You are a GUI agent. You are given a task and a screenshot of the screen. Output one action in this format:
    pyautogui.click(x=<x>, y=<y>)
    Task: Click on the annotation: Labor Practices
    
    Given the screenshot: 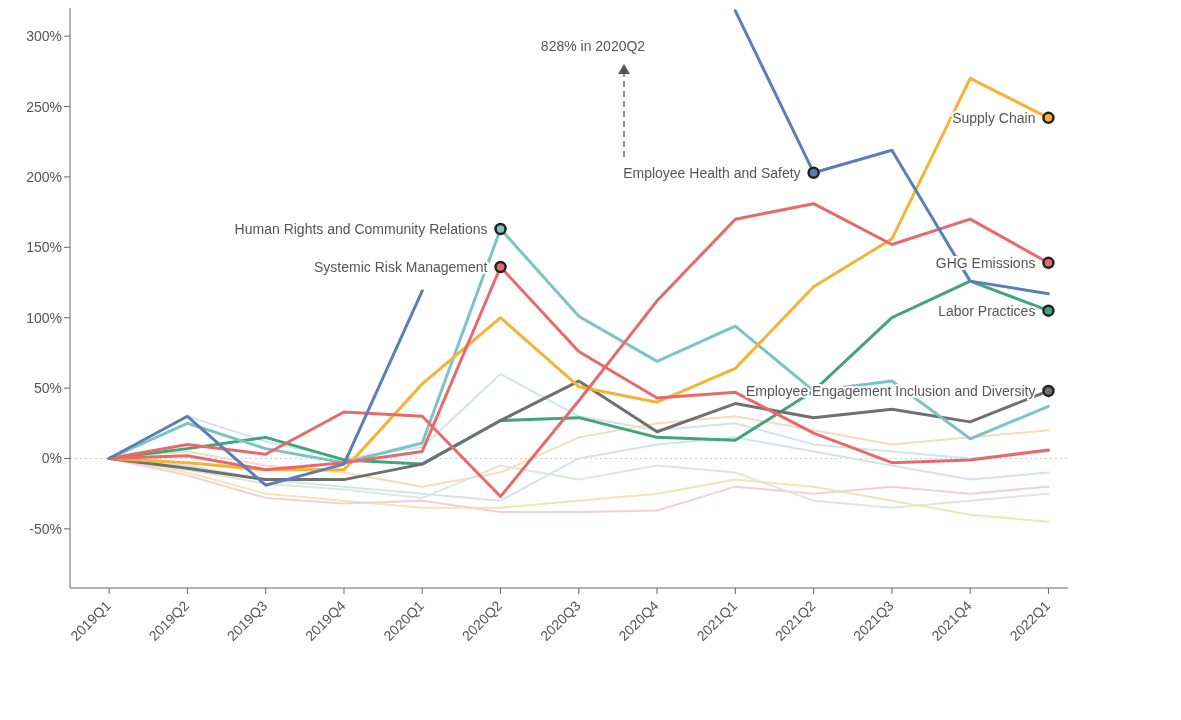 What is the action you would take?
    pyautogui.click(x=987, y=310)
    